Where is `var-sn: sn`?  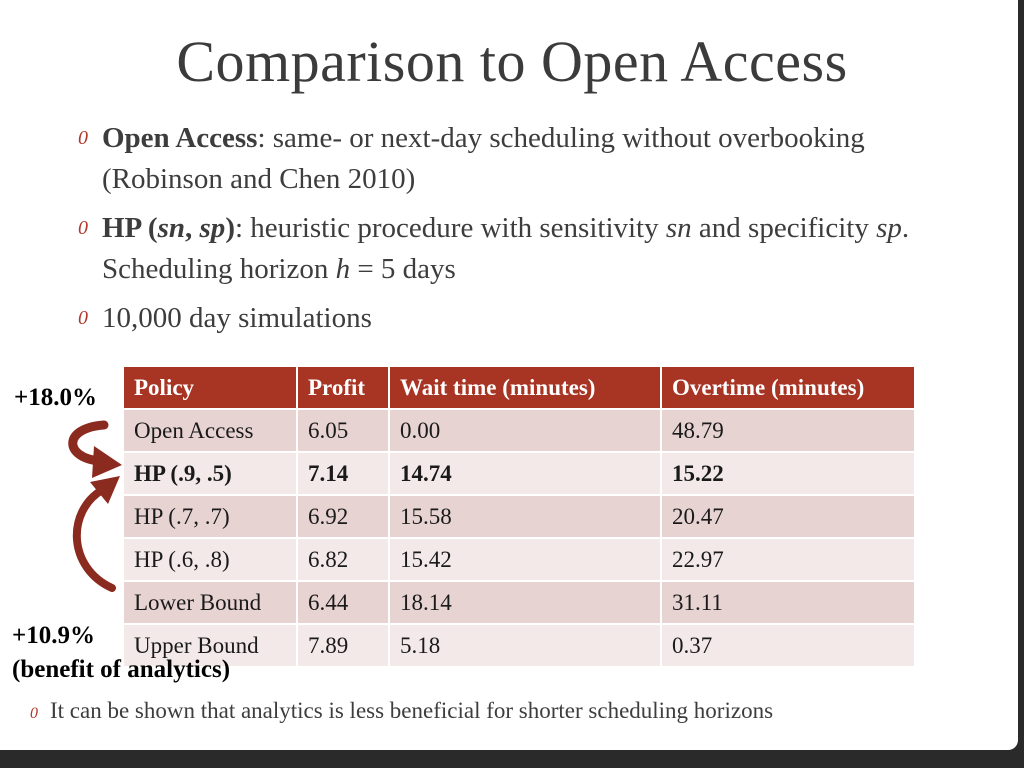
var-sn: sn is located at coordinates (678, 228).